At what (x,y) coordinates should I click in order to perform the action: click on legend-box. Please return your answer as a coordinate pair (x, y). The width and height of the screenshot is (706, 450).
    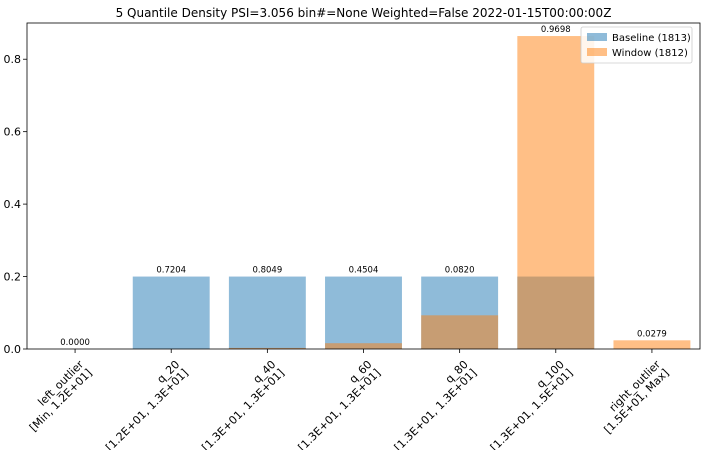
    Looking at the image, I should click on (636, 45).